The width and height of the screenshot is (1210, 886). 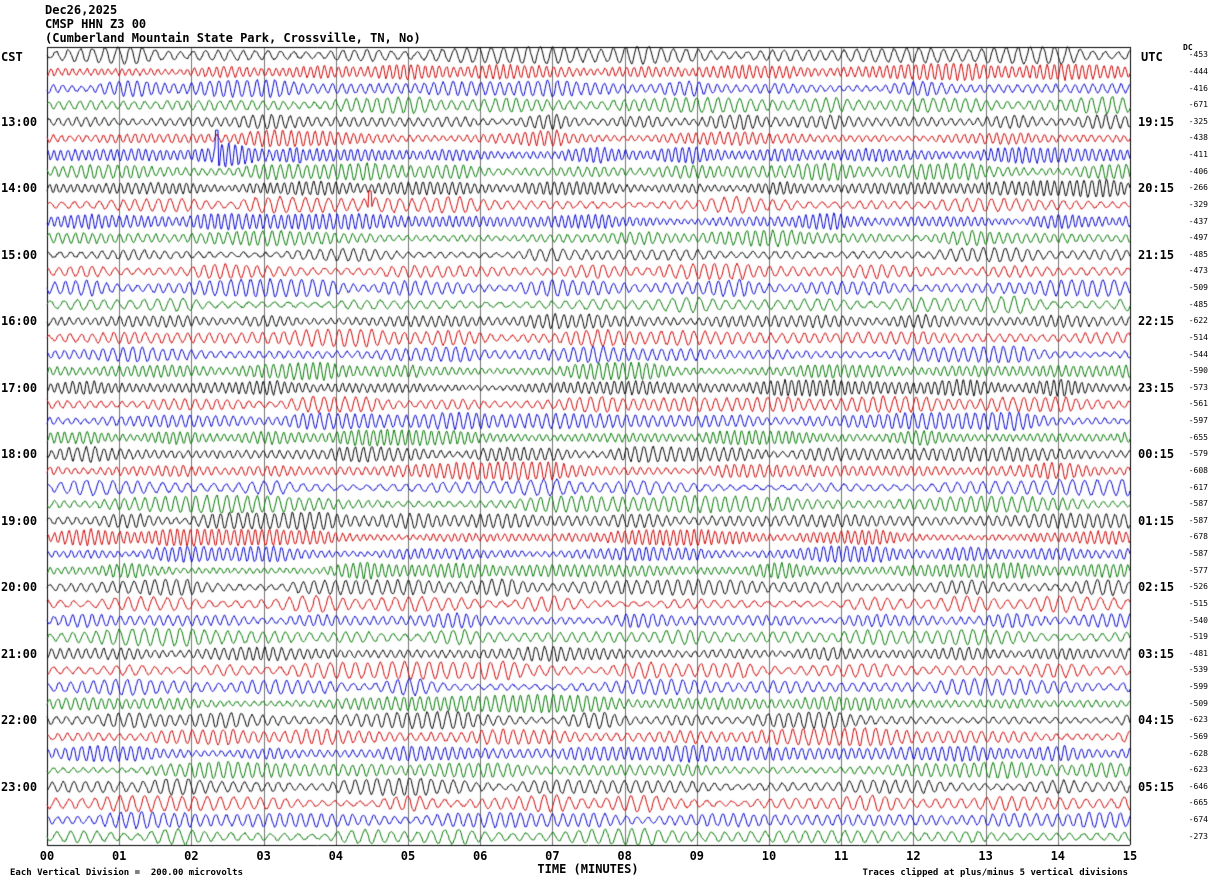 I want to click on x-tick-label: 09, so click(x=697, y=856).